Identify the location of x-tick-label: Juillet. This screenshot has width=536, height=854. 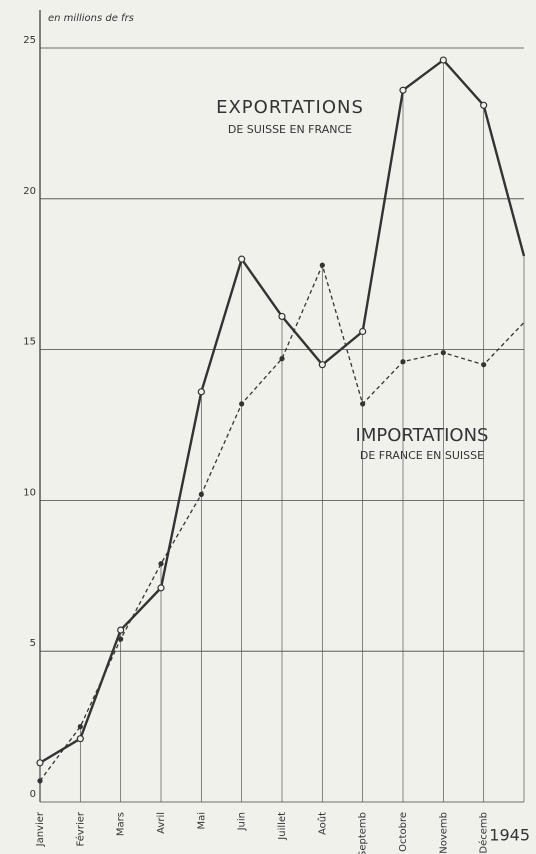
(282, 826).